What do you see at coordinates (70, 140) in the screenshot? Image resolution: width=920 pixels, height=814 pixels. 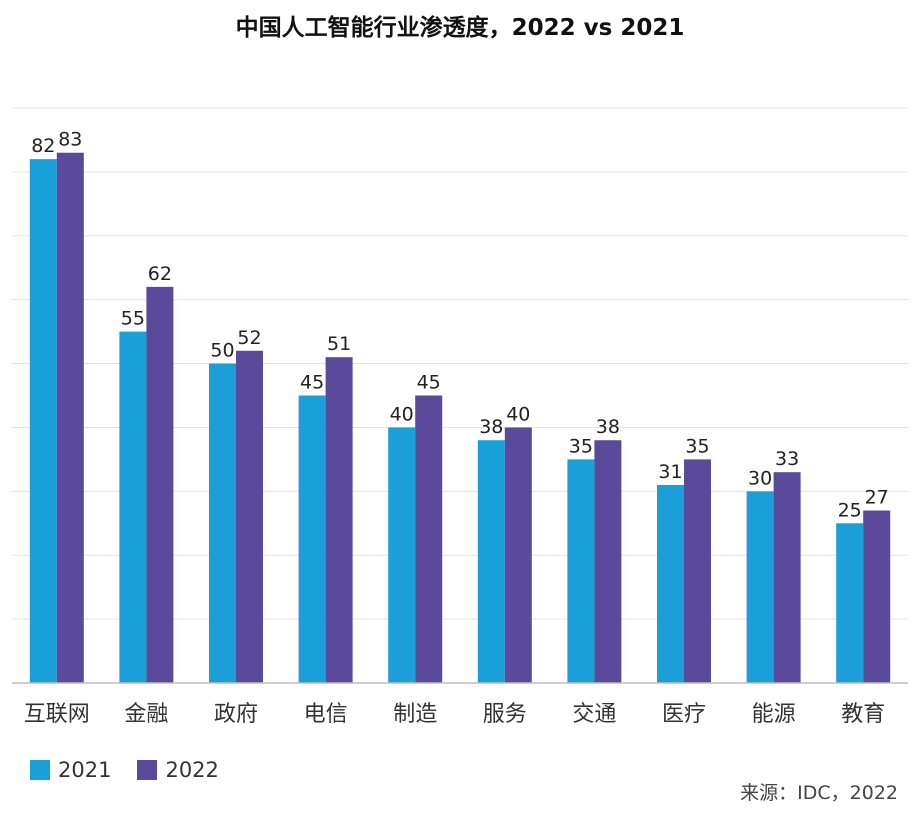 I see `data-label-2022-互联网: 83` at bounding box center [70, 140].